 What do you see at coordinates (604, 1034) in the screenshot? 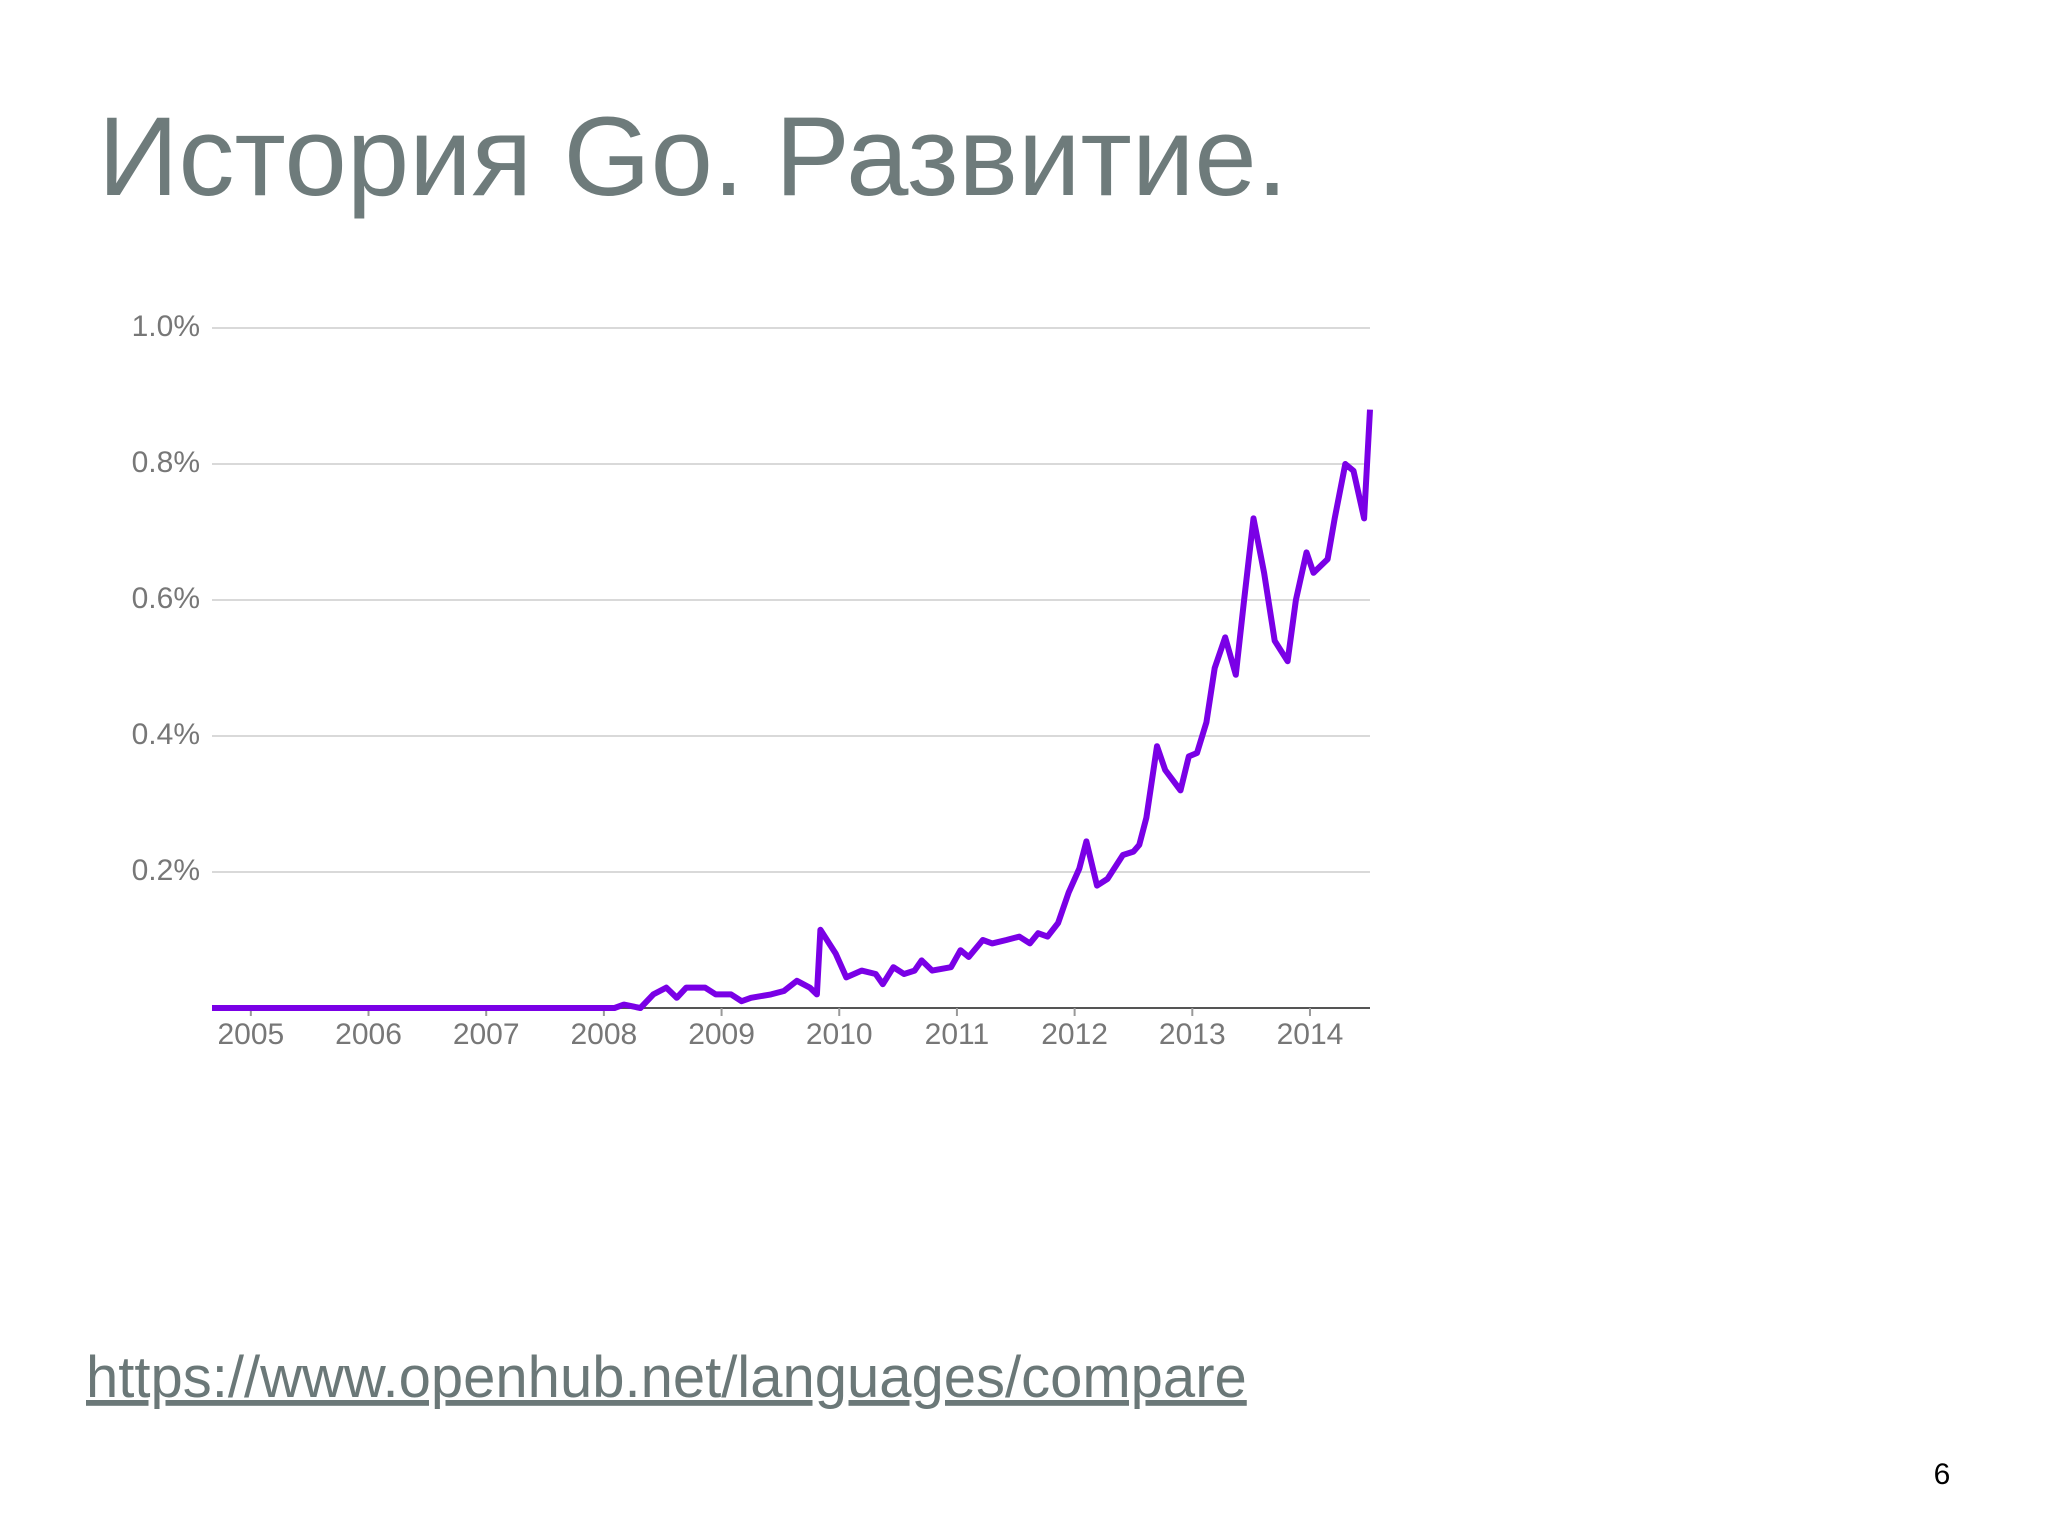
I see `x-tick-label: 2008` at bounding box center [604, 1034].